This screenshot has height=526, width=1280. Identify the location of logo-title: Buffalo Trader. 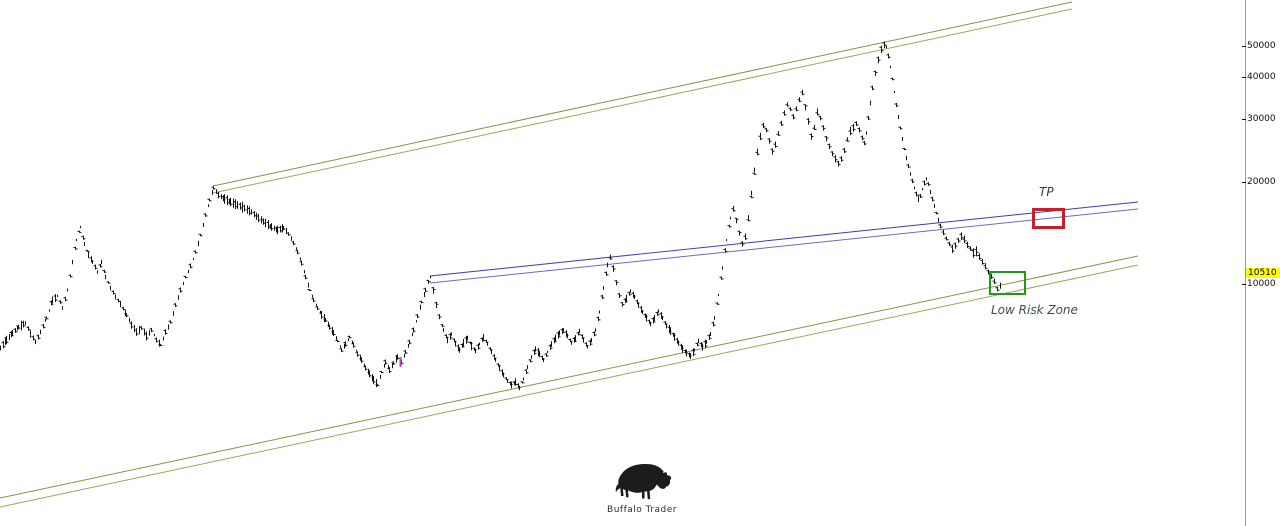
(642, 510).